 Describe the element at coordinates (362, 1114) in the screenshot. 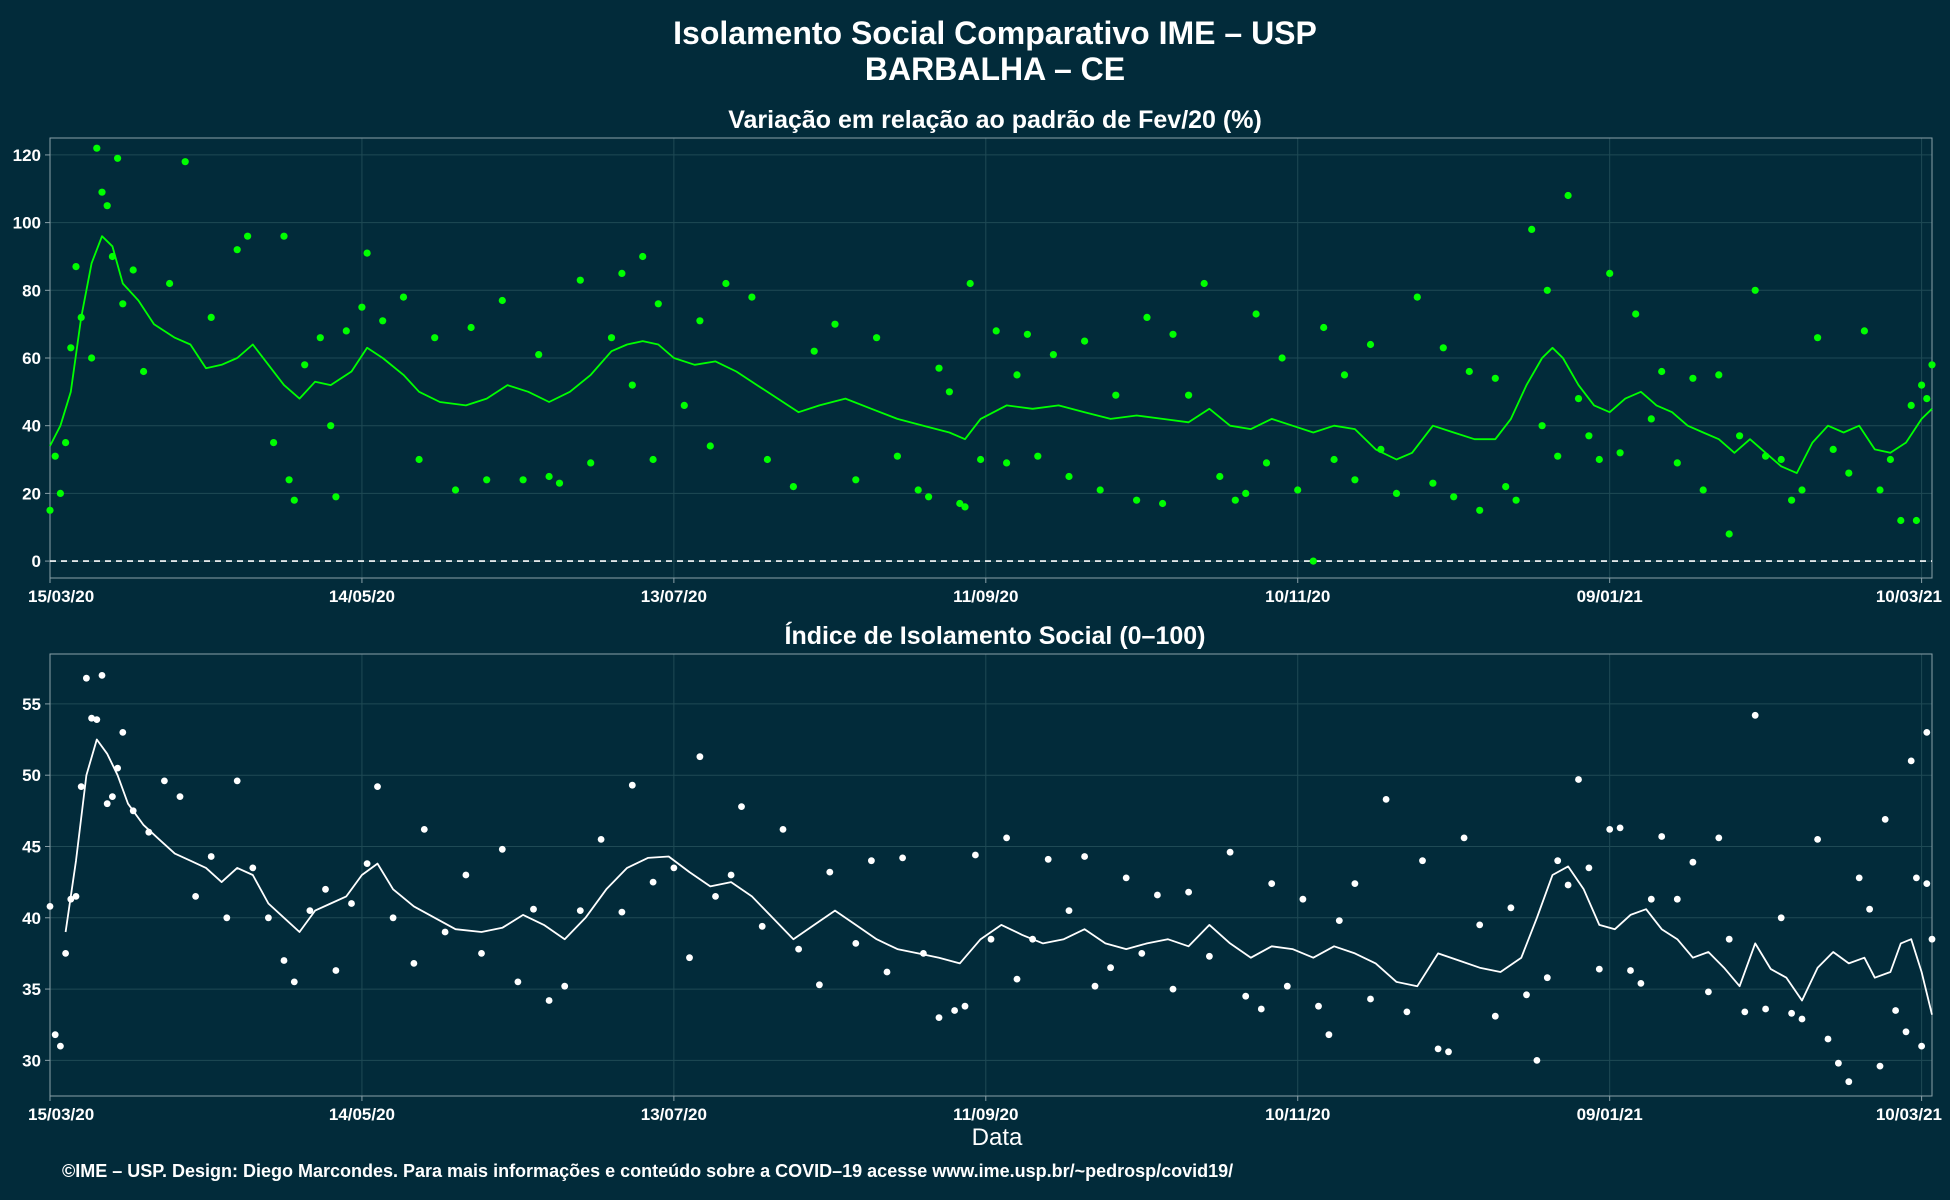

I see `x-tick-label: 14/05/20` at that location.